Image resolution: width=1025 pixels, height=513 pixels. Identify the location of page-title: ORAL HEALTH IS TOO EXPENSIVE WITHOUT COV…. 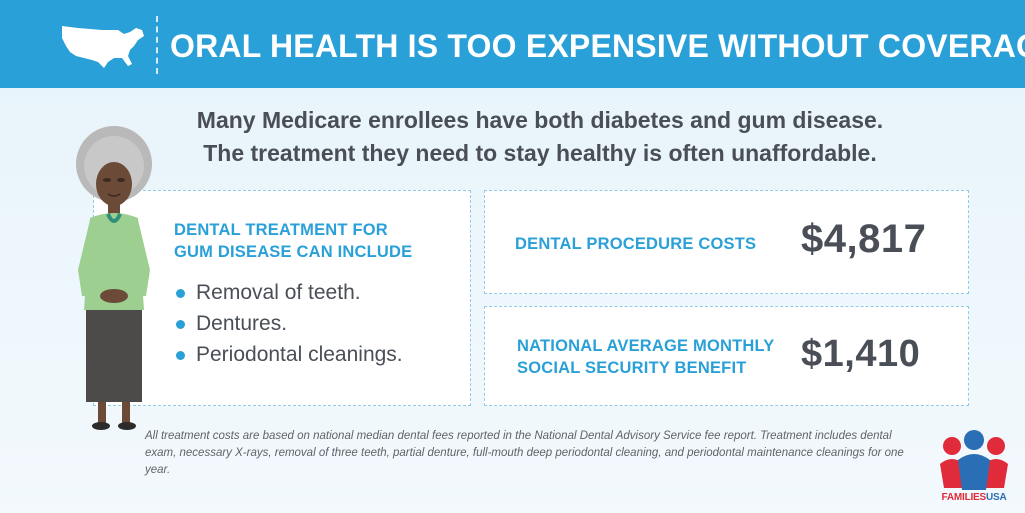
(597, 46).